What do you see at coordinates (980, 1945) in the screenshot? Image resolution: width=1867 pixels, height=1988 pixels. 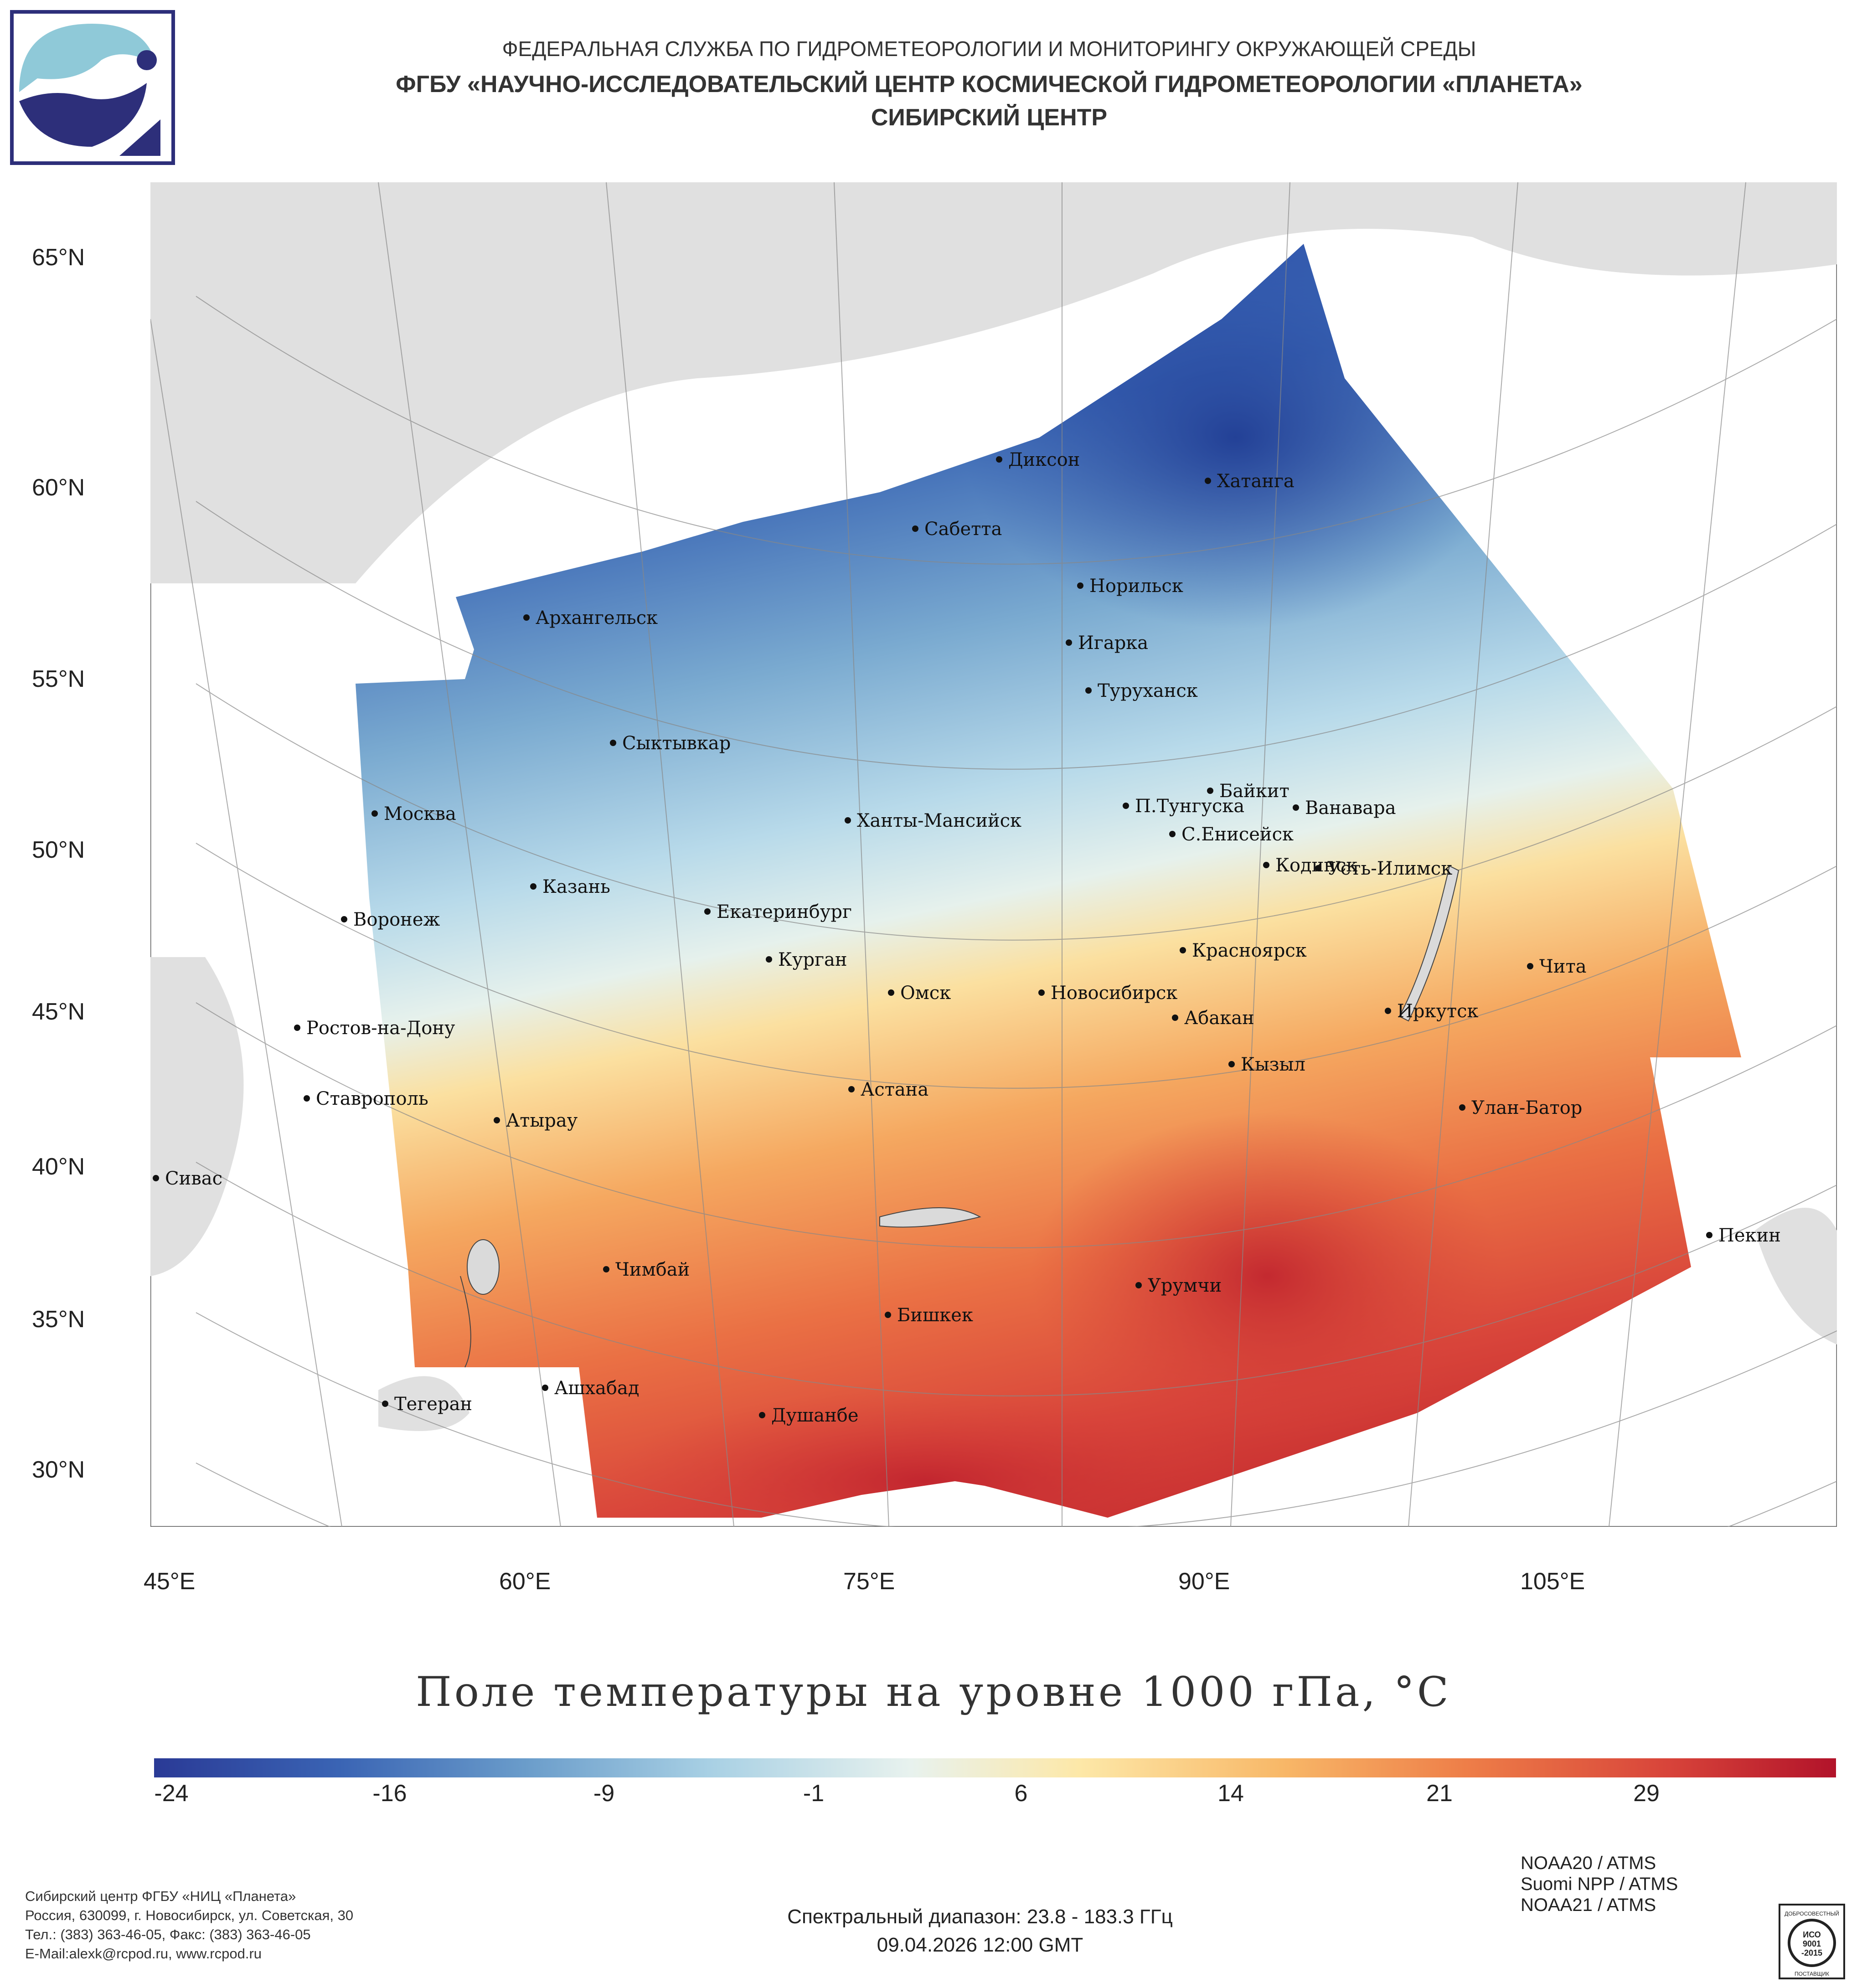 I see `observation-datetime: 09.04.2026 12:00 GMT` at bounding box center [980, 1945].